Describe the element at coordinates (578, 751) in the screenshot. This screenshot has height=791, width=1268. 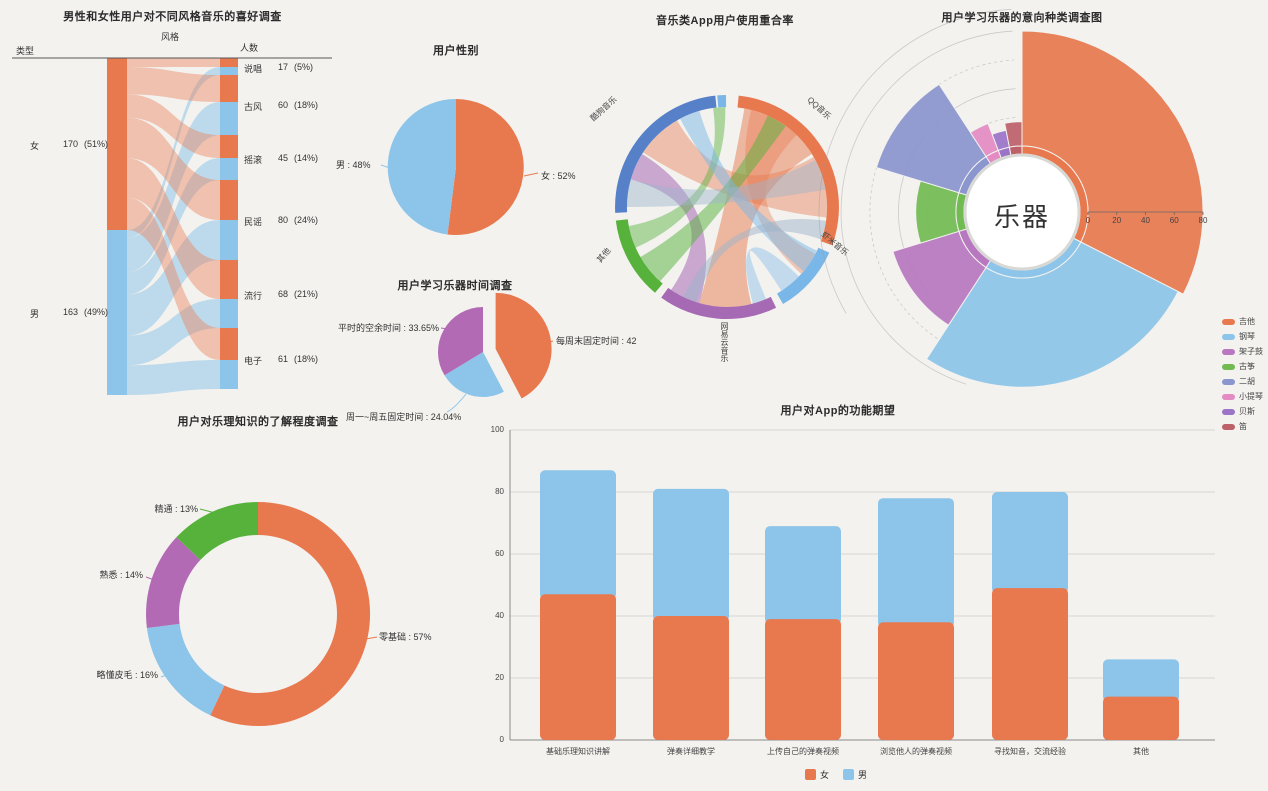
I see `bar-xtick-label: 基础乐理知识讲解` at that location.